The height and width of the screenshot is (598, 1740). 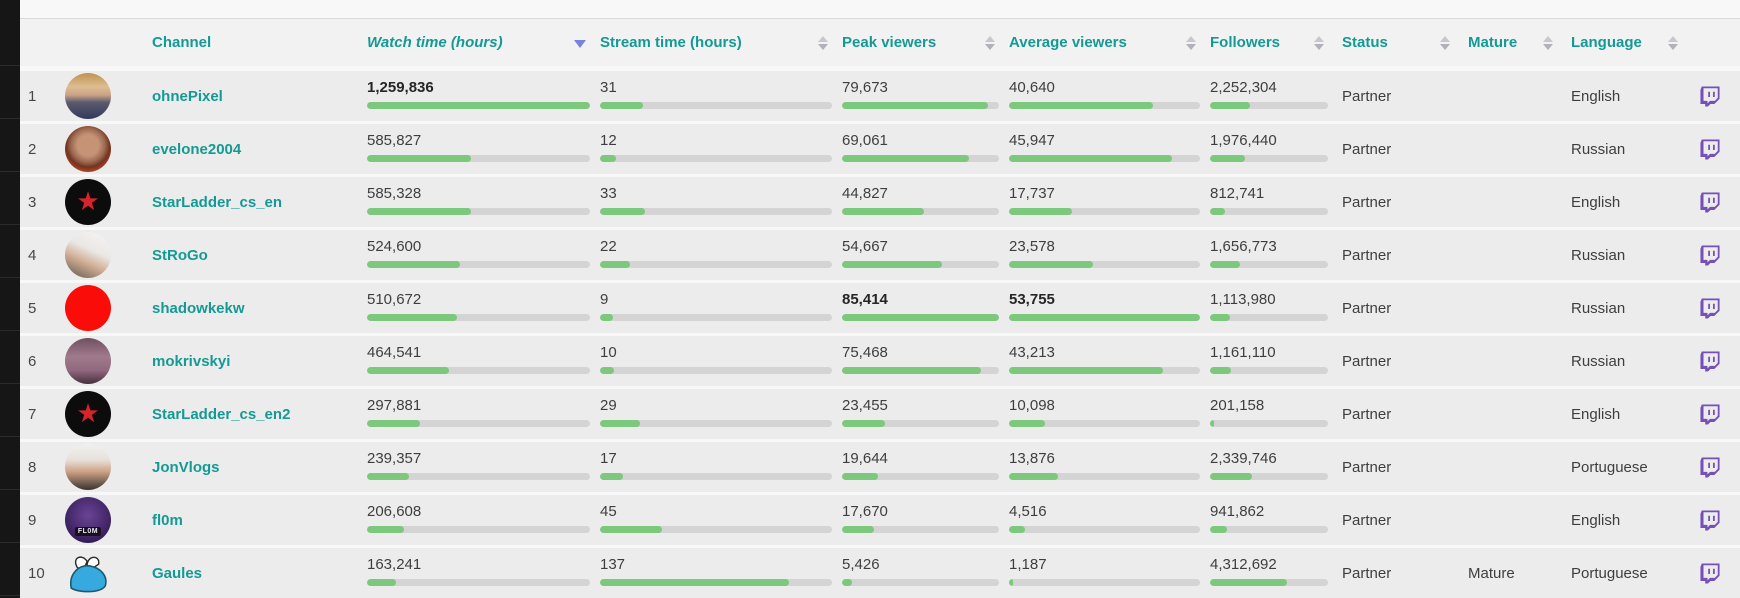 What do you see at coordinates (1028, 564) in the screenshot?
I see `avg-value: 1,187` at bounding box center [1028, 564].